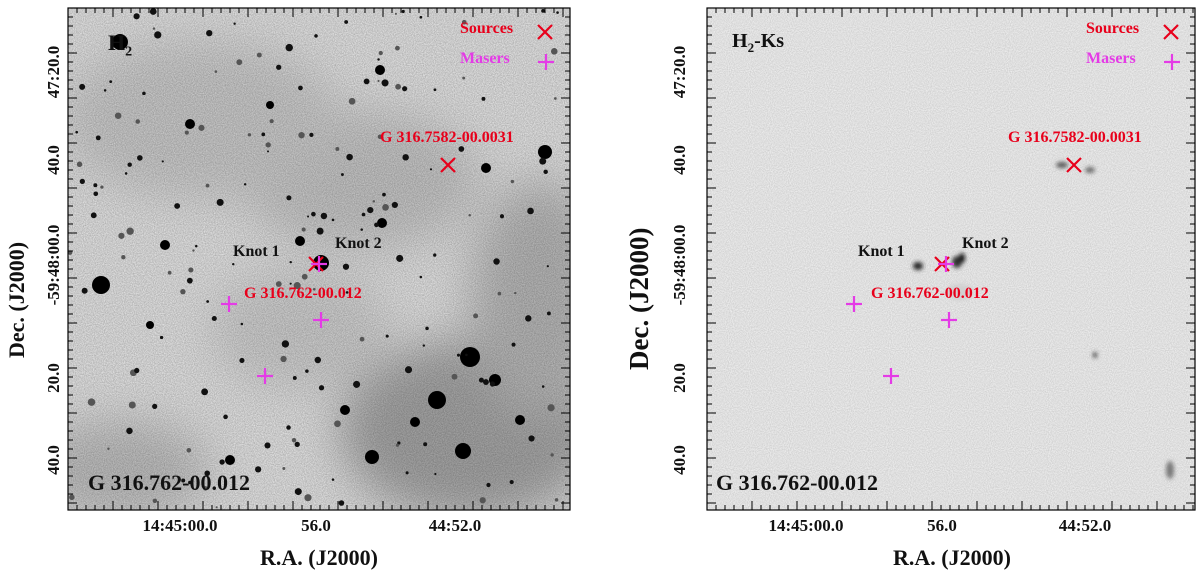 This screenshot has height=578, width=1200. I want to click on source-label-g316-762: G 316.762-00.012, so click(303, 293).